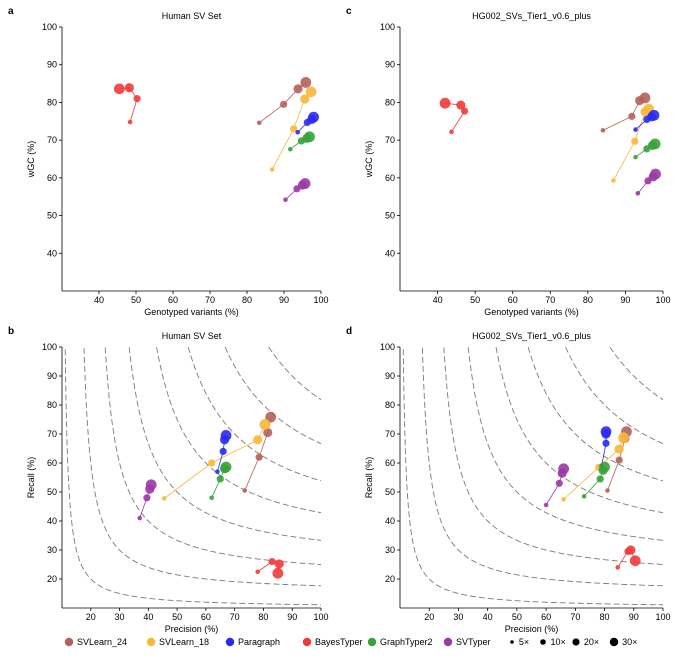 The height and width of the screenshot is (657, 679). I want to click on panel-title: HG002_SVs_Tier1_v0.6_plus, so click(531, 16).